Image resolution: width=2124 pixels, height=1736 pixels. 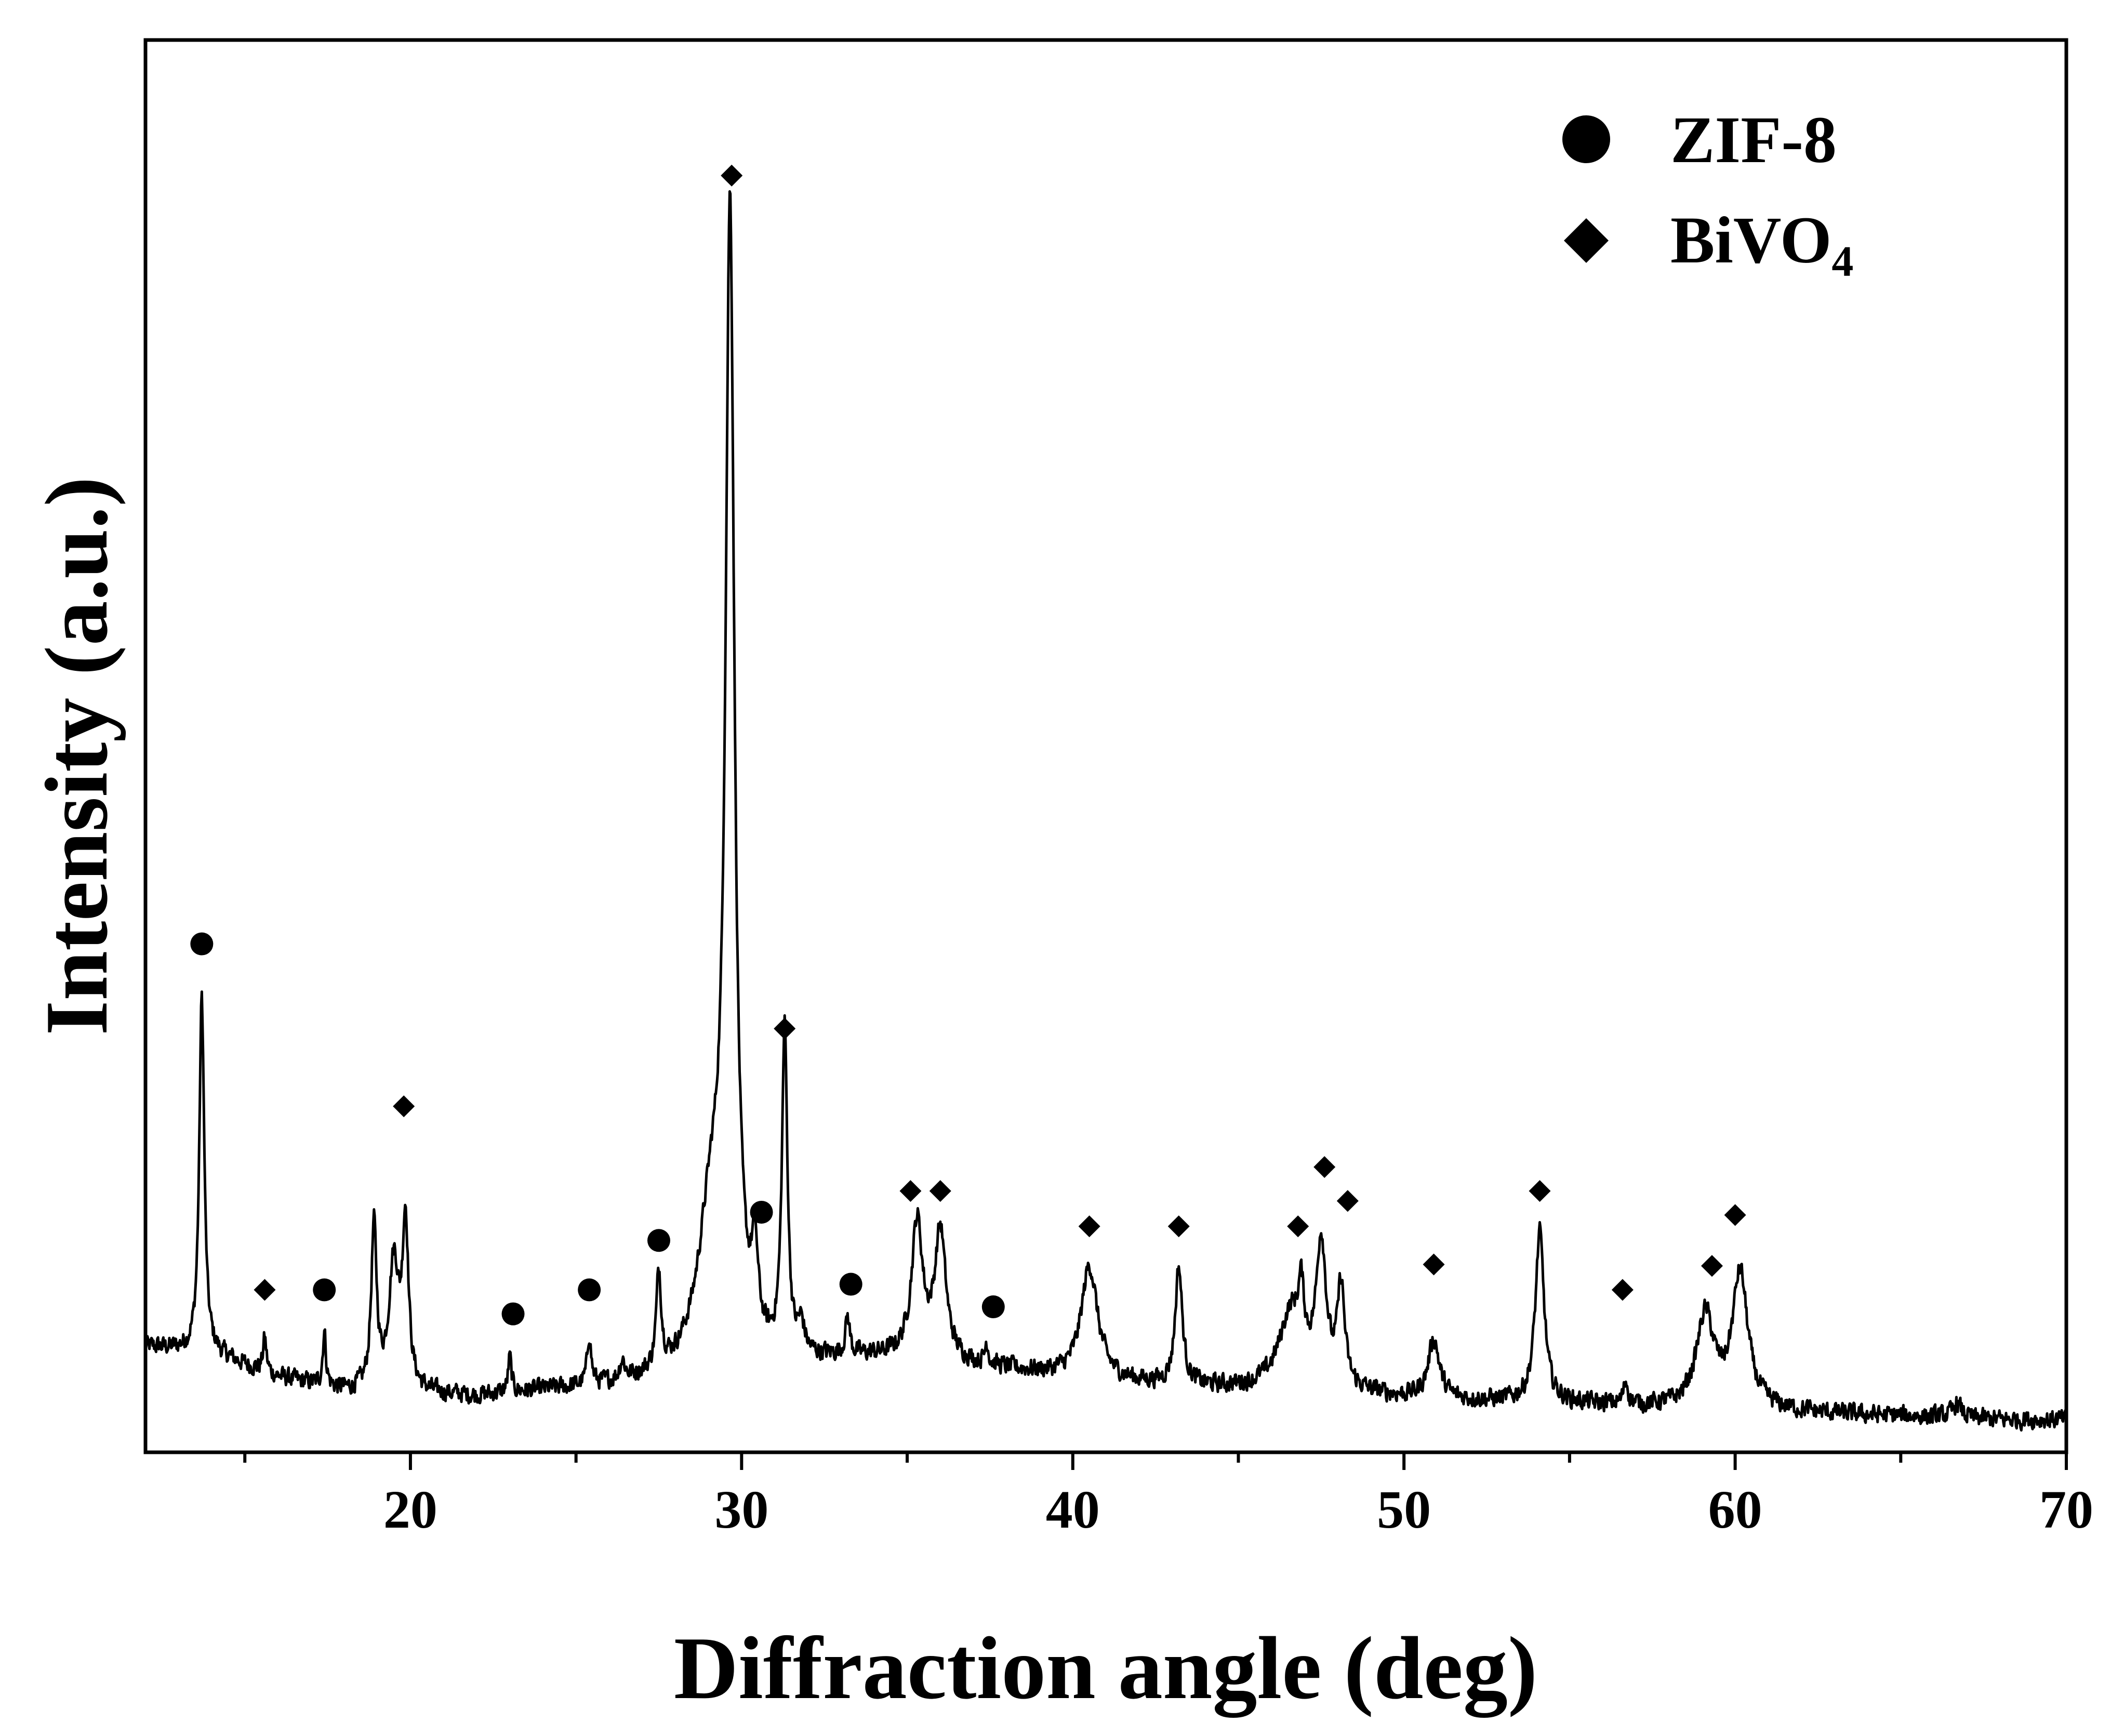 I want to click on legend-label-bivo4-main: BiVO, so click(x=1750, y=240).